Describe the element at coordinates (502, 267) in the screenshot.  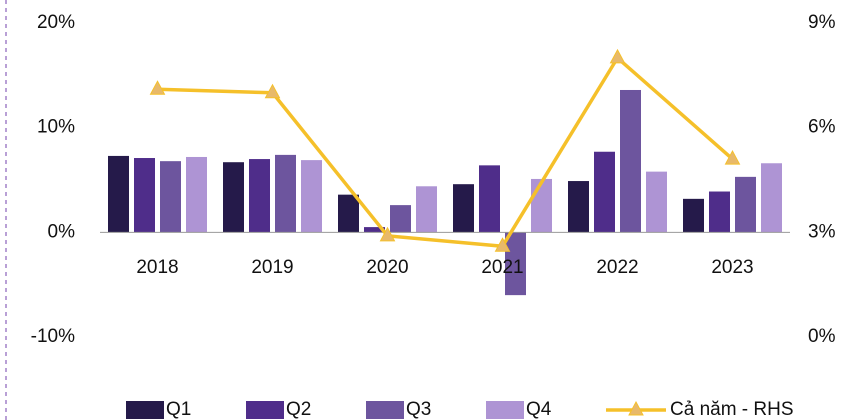
I see `x-tick-label: 2021` at that location.